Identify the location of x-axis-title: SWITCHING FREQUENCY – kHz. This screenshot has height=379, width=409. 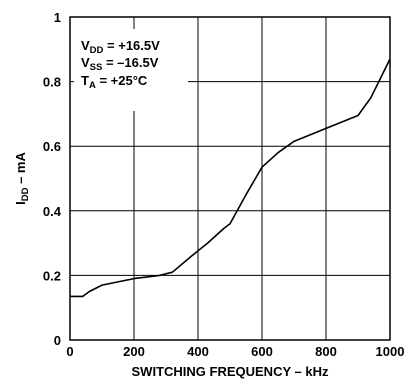
(230, 371).